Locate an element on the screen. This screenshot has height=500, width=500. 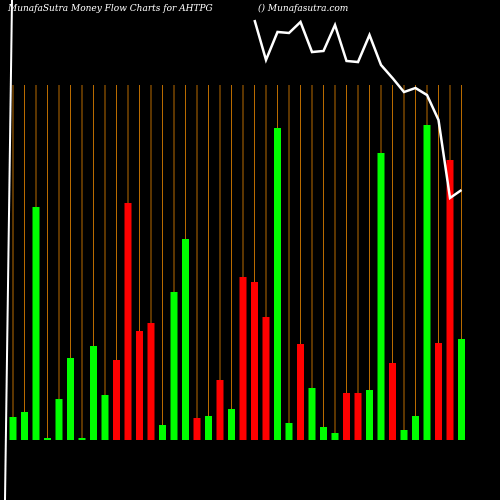
chart-subtitle: () Munafasutra.com is located at coordinates (303, 8).